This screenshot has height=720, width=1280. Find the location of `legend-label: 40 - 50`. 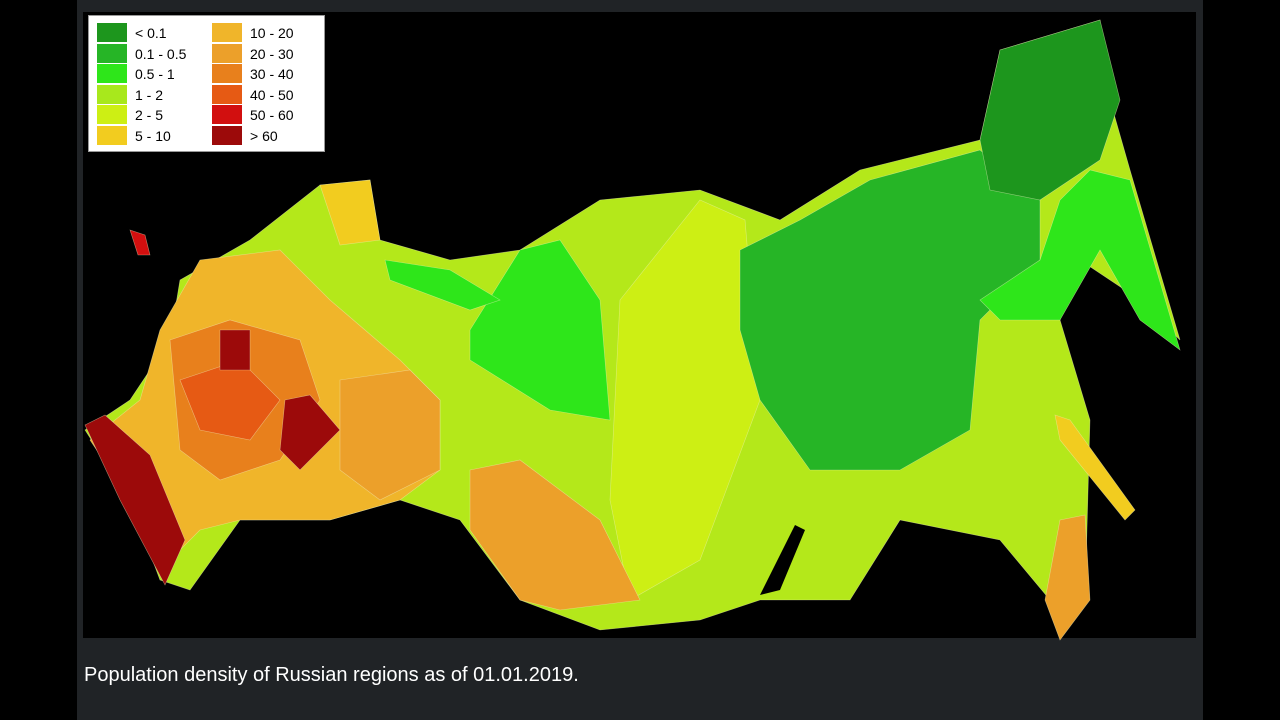

legend-label: 40 - 50 is located at coordinates (272, 94).